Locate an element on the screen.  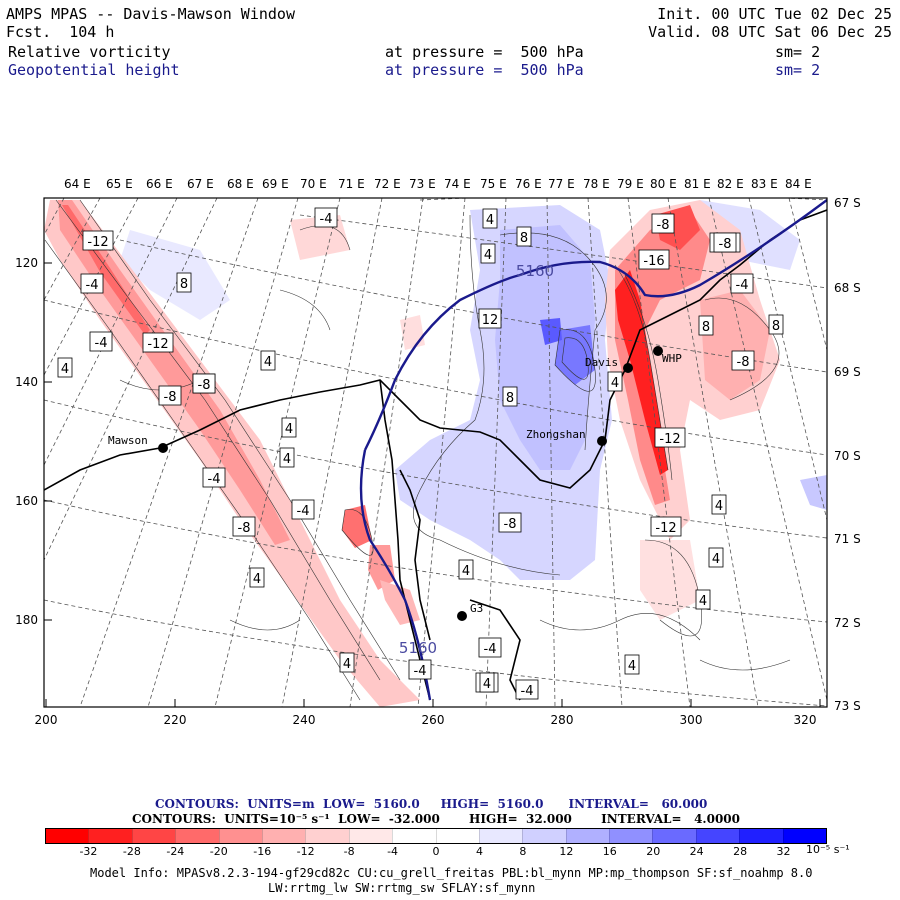
svg-text: 5160 is located at coordinates (535, 271).